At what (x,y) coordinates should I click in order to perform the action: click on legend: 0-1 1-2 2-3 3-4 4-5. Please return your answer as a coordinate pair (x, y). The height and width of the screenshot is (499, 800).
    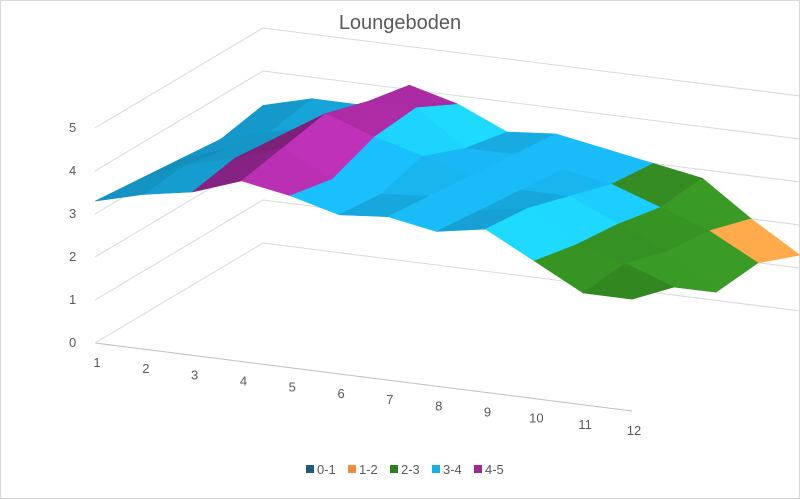
    Looking at the image, I should click on (405, 469).